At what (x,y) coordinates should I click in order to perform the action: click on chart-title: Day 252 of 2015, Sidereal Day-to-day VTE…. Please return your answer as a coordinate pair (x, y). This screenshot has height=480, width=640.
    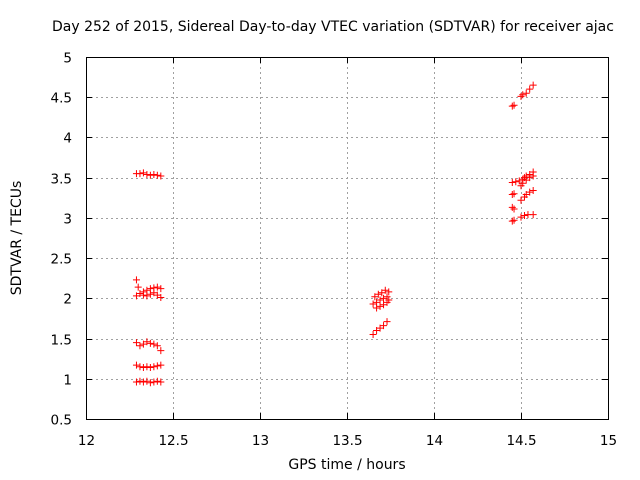
    Looking at the image, I should click on (333, 27).